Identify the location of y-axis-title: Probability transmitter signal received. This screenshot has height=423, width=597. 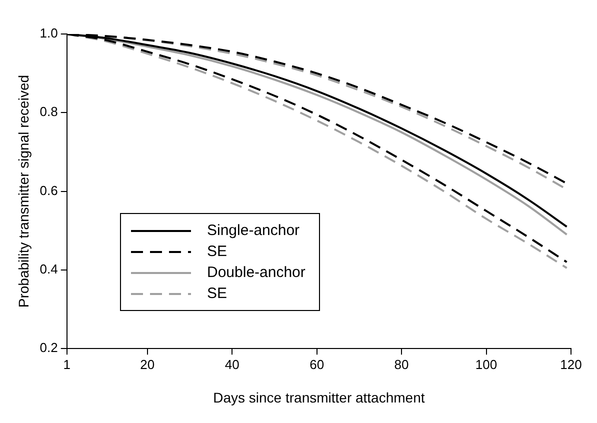
(23, 191).